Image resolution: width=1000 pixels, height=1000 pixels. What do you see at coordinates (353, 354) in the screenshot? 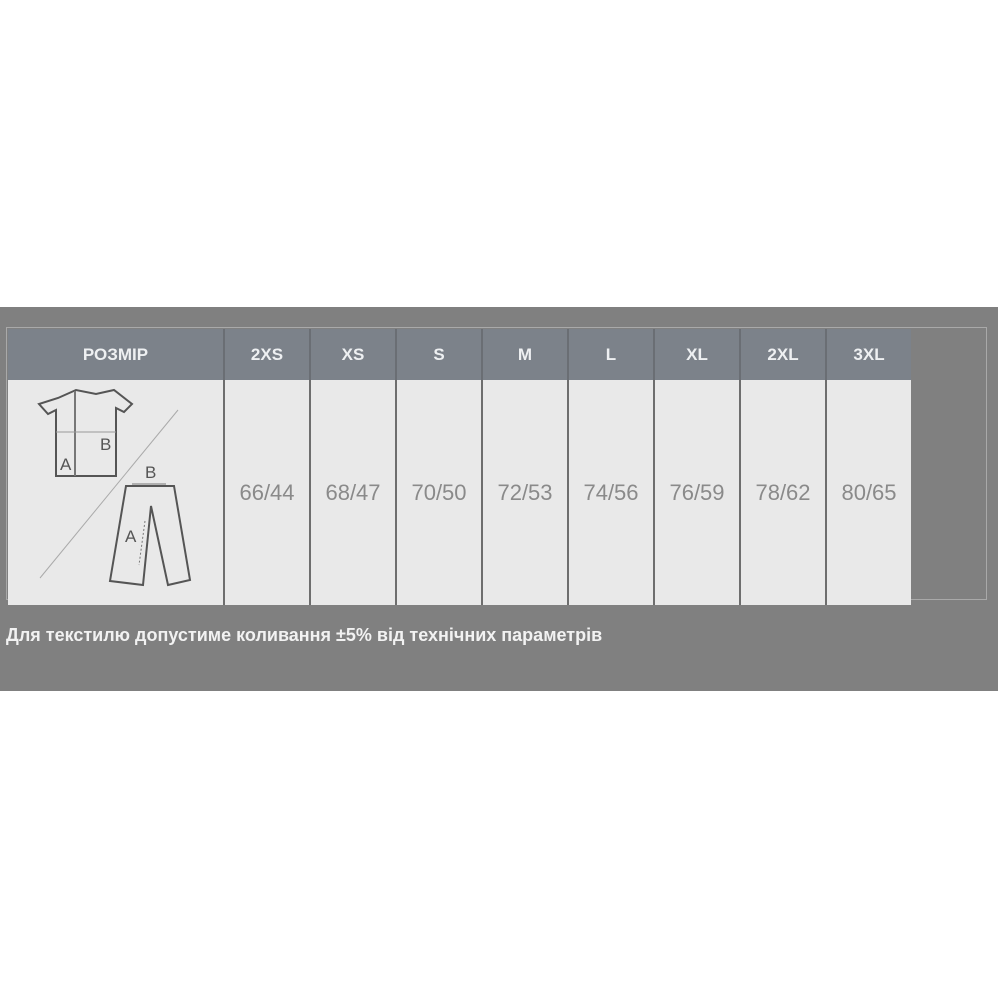
I see `header-size: XS` at bounding box center [353, 354].